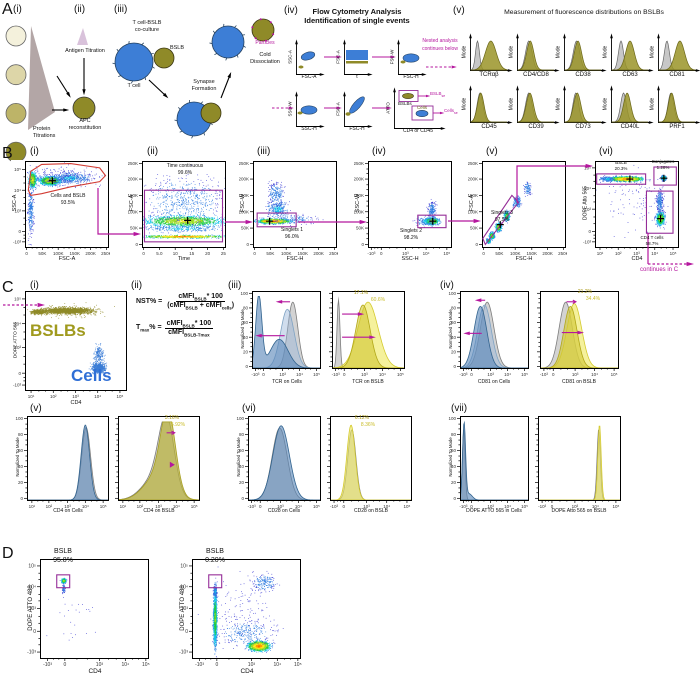  I want to click on hist-ylabel-norm-mode: Normalized To Mode, so click(17, 457).